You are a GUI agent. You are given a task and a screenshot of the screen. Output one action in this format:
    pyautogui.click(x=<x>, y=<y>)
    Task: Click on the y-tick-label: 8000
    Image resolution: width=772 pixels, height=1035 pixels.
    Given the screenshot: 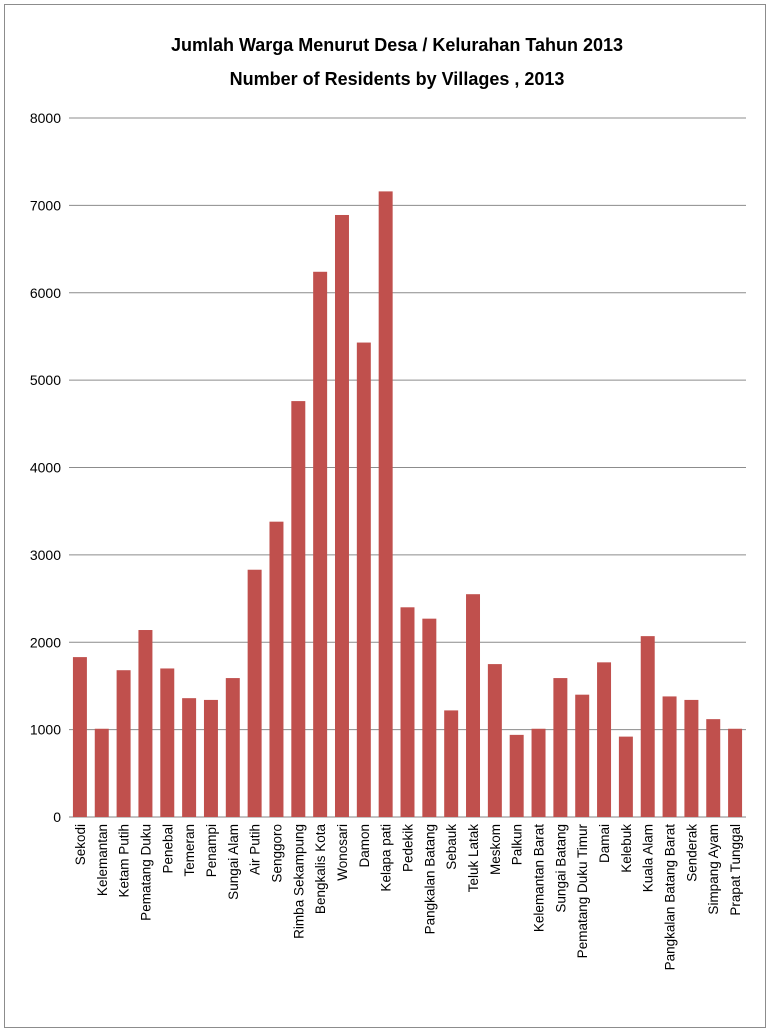 What is the action you would take?
    pyautogui.click(x=45, y=118)
    